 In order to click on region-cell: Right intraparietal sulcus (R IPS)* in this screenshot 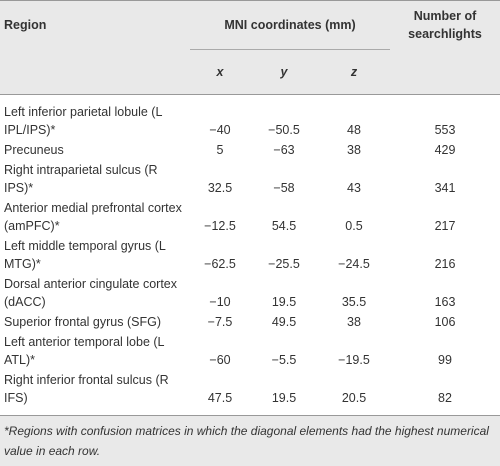, I will do `click(81, 179)`.